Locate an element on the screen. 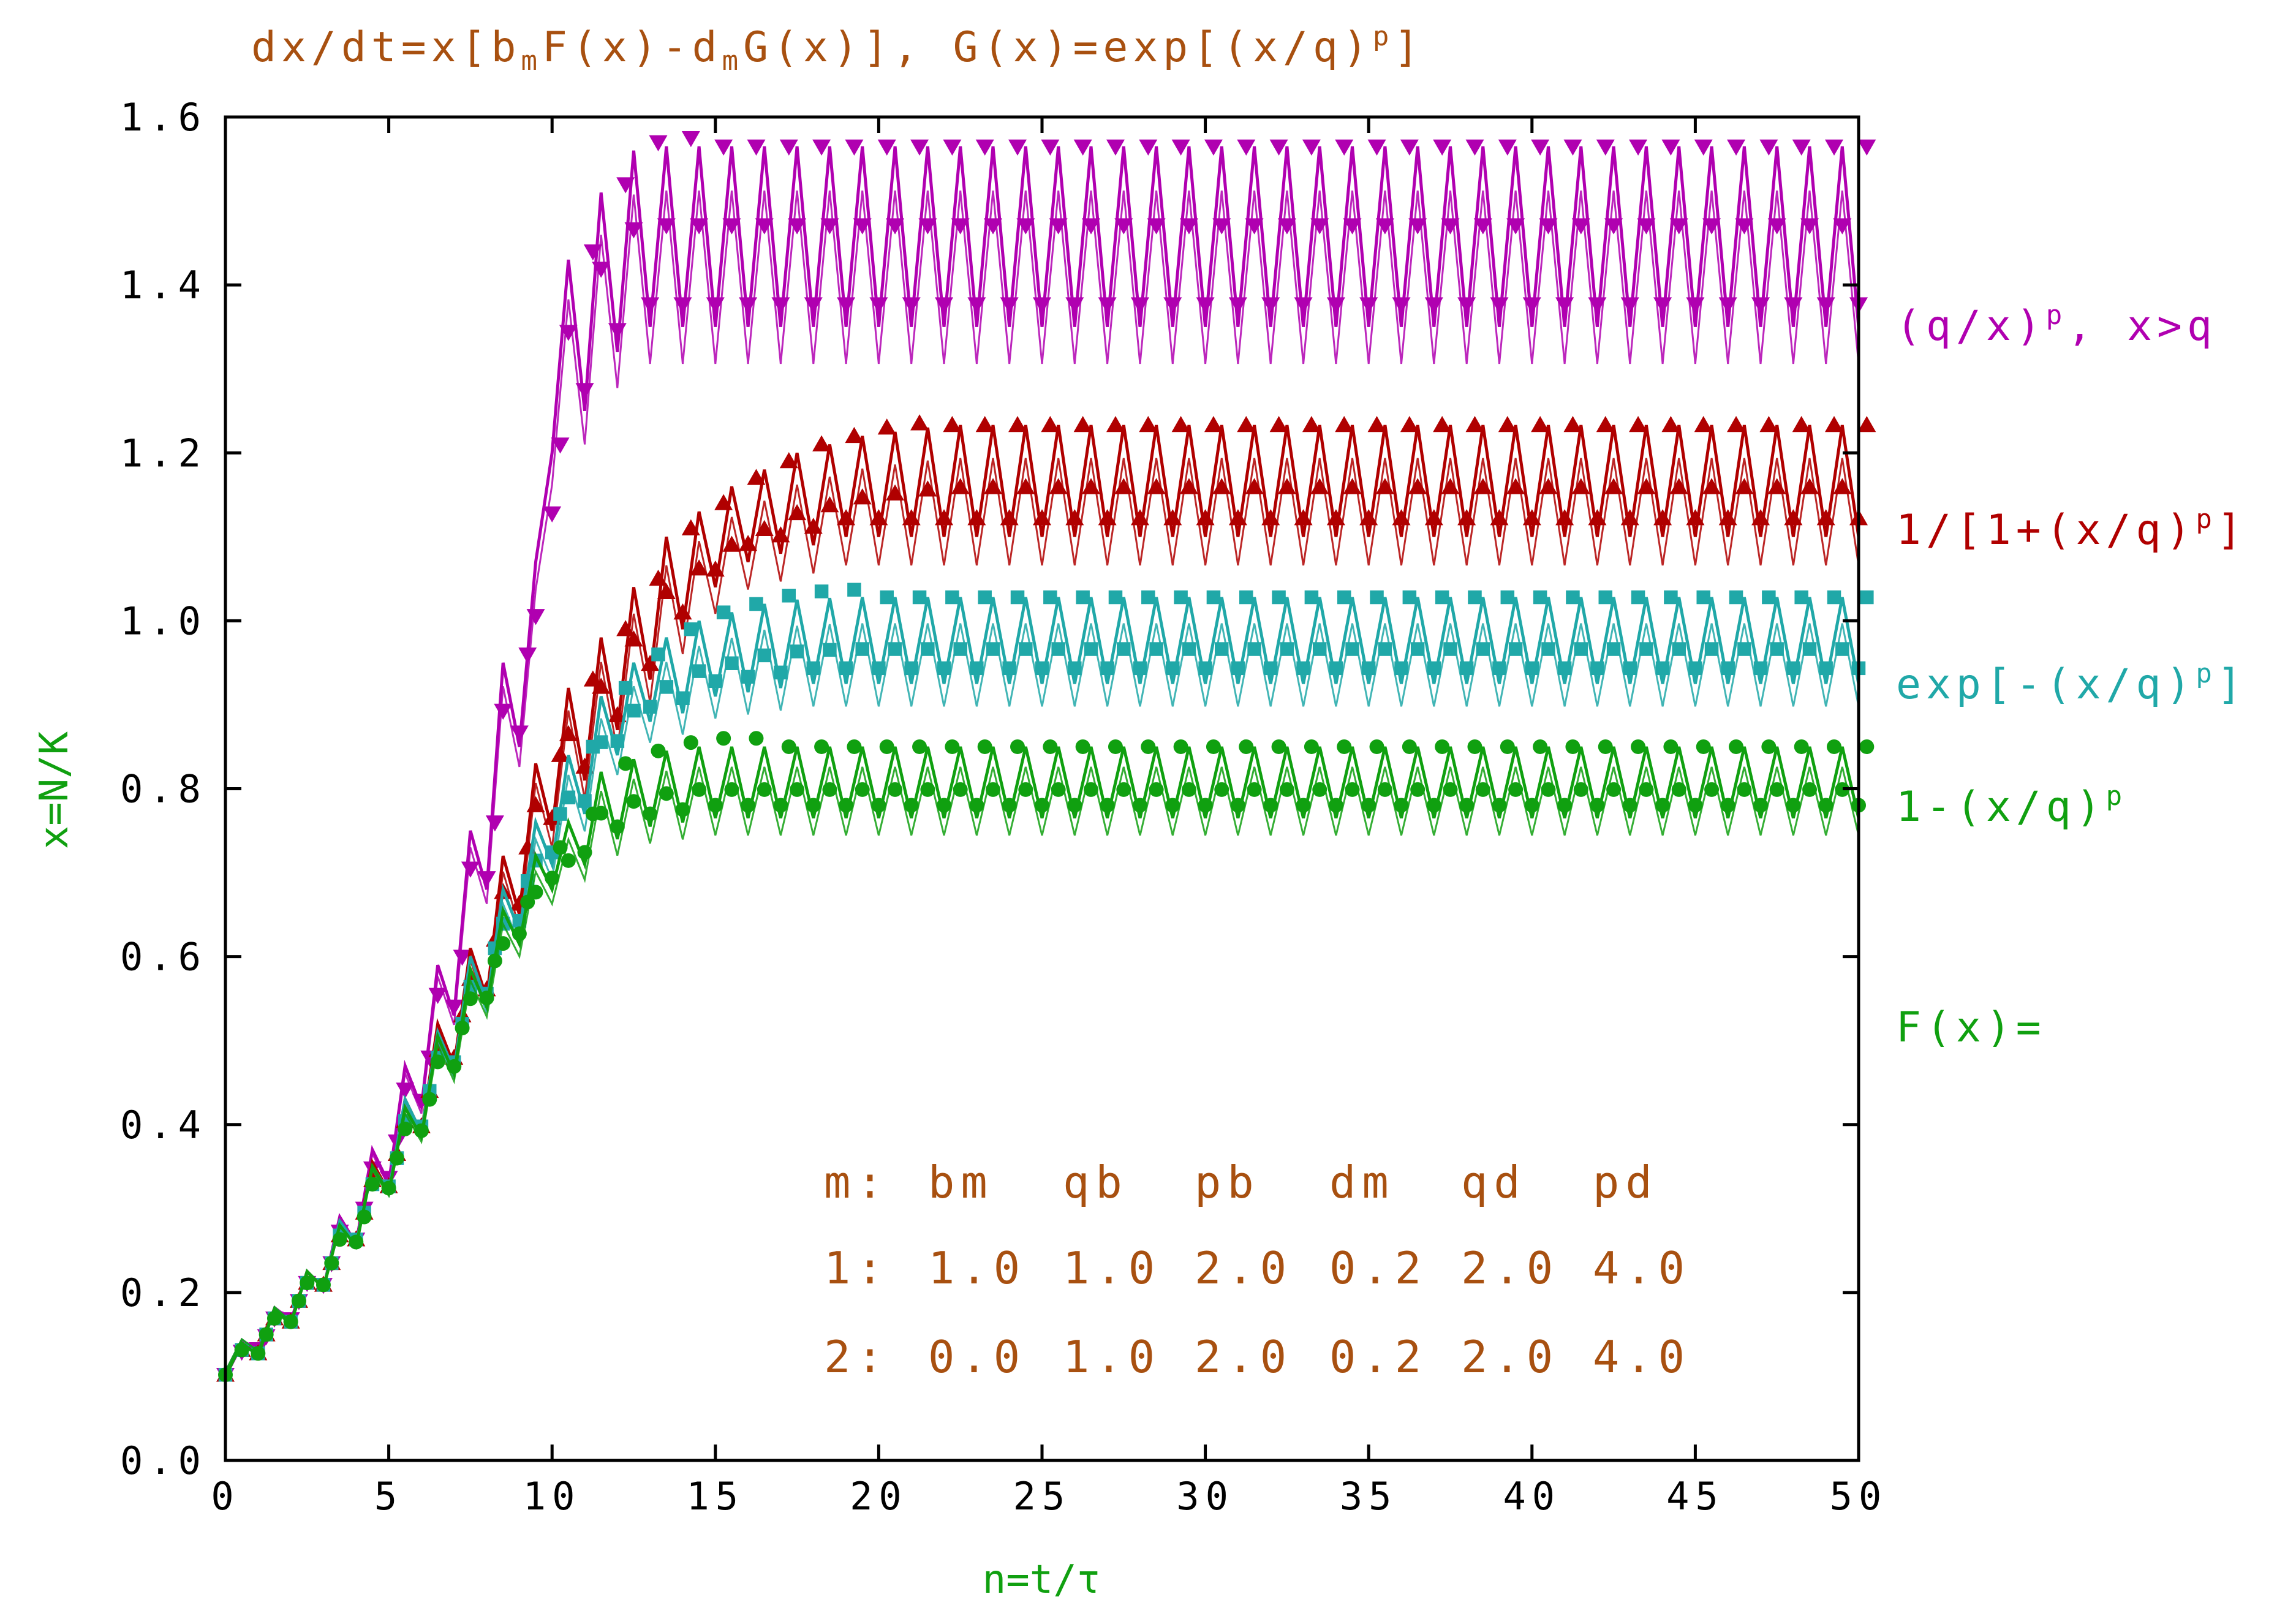 This screenshot has height=1624, width=2296. x-tick-label: 35 is located at coordinates (1369, 1496).